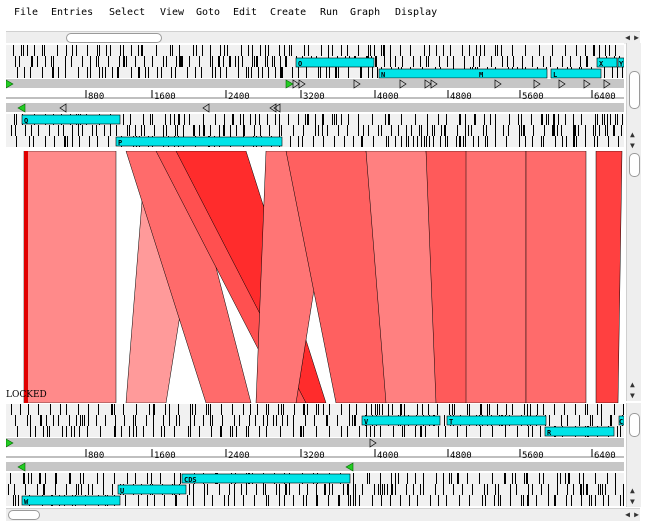 Image resolution: width=648 pixels, height=530 pixels. Describe the element at coordinates (71, 119) in the screenshot. I see `feature-Q` at that location.